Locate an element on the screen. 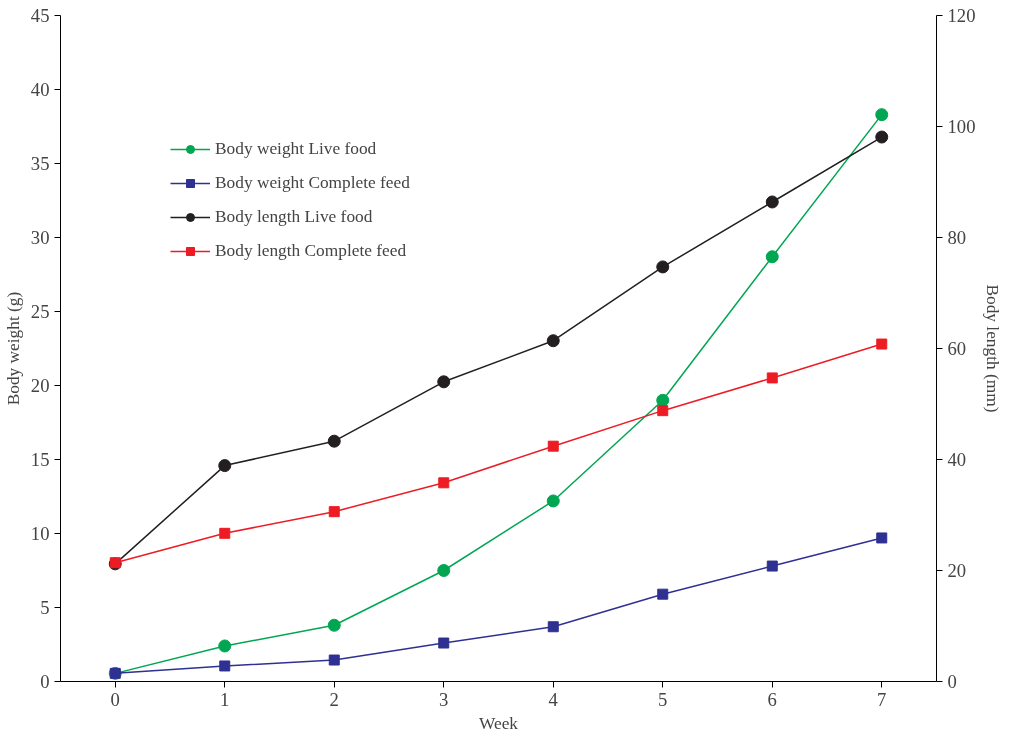 This screenshot has height=740, width=1013. y2-axis-title: Body length (mm) is located at coordinates (993, 348).